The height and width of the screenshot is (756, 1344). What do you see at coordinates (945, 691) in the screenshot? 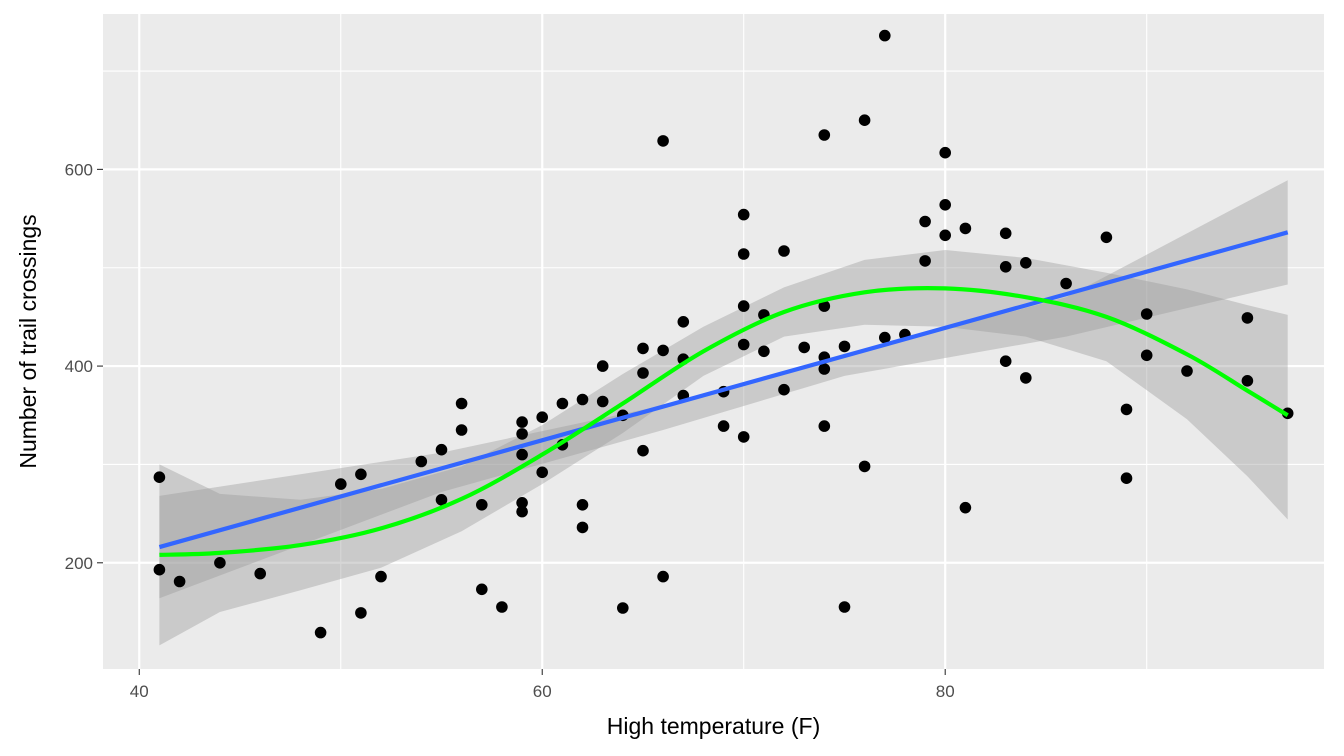
I see `x-tick-label: 80` at bounding box center [945, 691].